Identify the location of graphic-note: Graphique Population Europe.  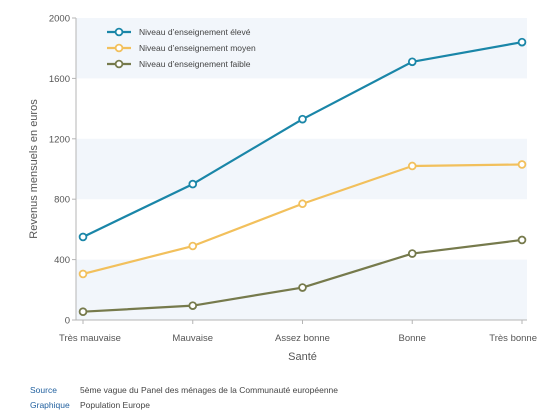
(90, 405).